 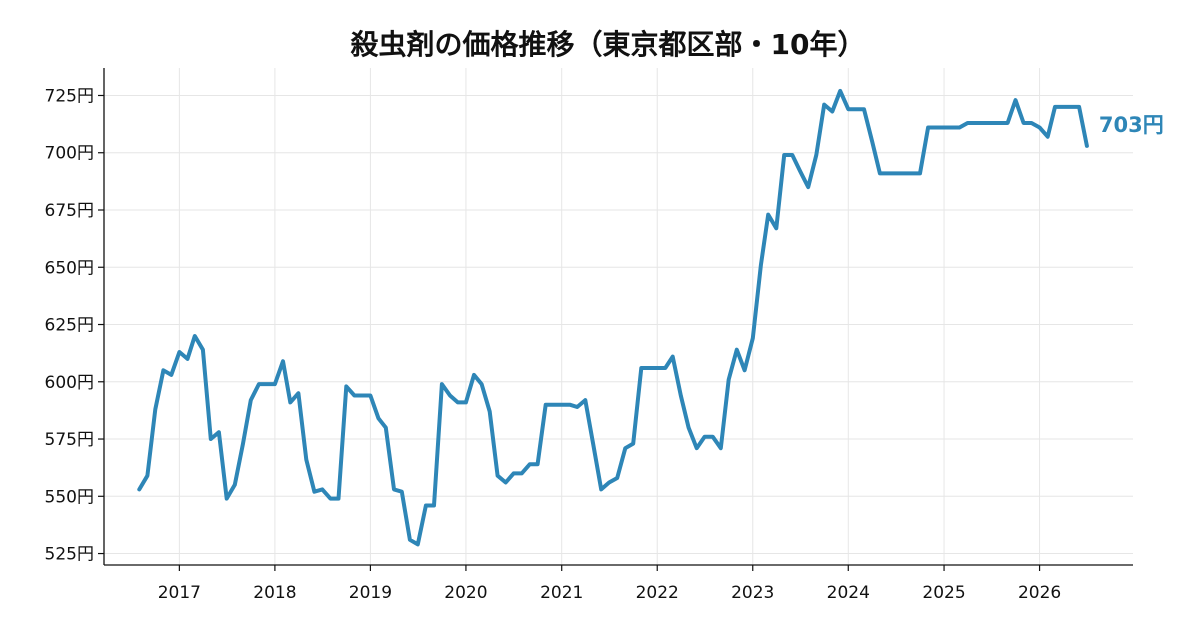 I want to click on y-tick-label: 600円, so click(x=69, y=383).